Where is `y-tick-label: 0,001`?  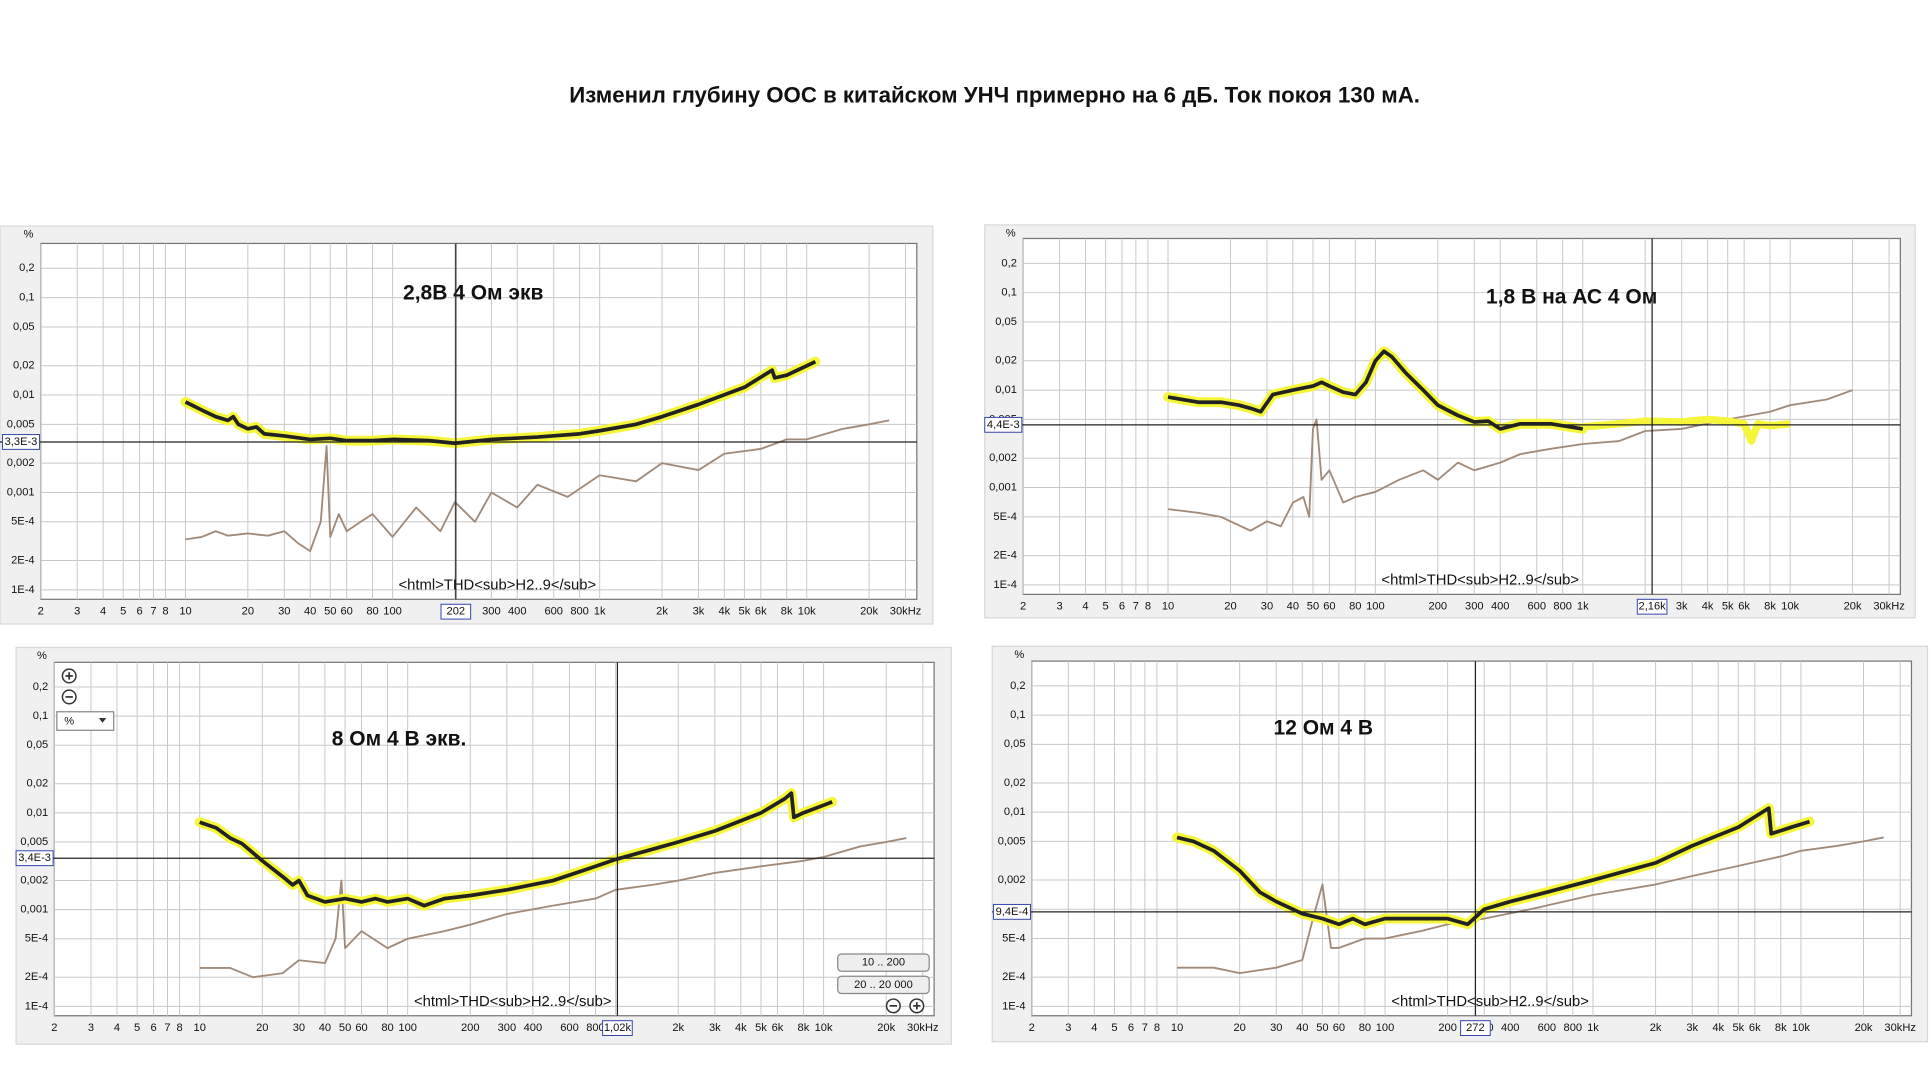 y-tick-label: 0,001 is located at coordinates (1003, 487).